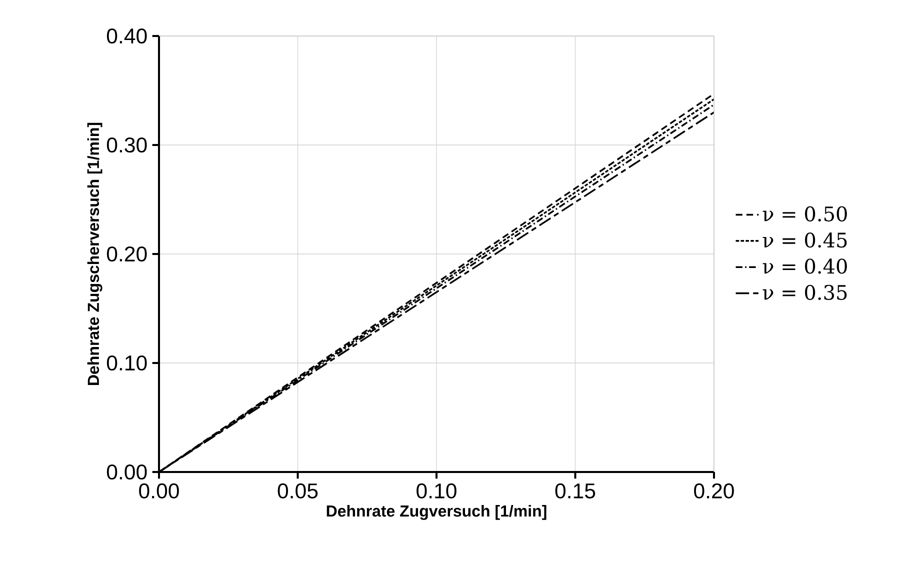 The image size is (908, 588). I want to click on x-tick-label: 0.00, so click(159, 490).